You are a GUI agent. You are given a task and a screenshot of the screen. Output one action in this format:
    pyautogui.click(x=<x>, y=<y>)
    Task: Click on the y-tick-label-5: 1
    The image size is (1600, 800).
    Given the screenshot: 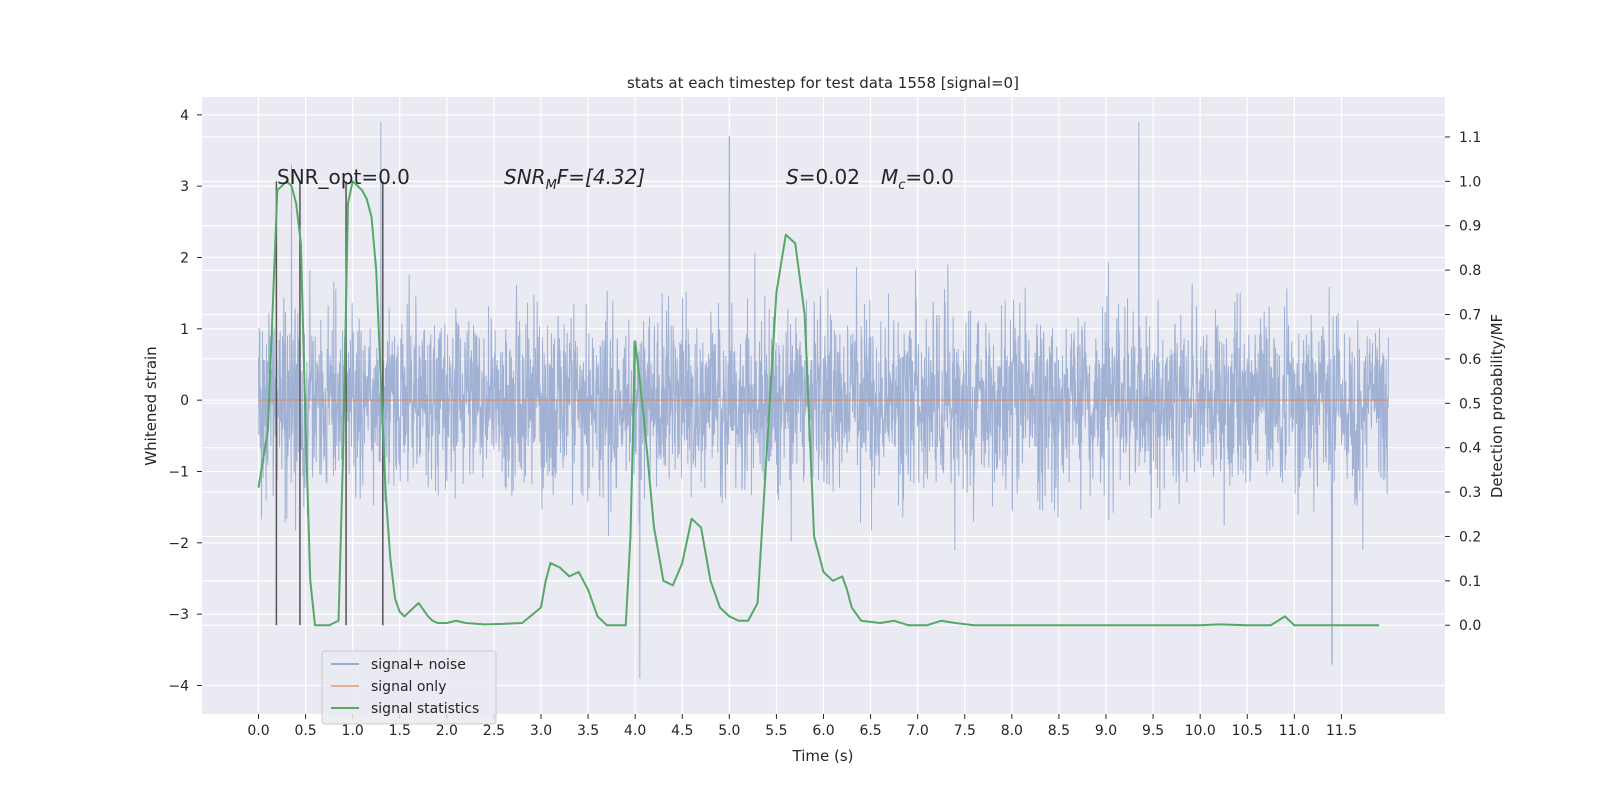 What is the action you would take?
    pyautogui.click(x=184, y=330)
    